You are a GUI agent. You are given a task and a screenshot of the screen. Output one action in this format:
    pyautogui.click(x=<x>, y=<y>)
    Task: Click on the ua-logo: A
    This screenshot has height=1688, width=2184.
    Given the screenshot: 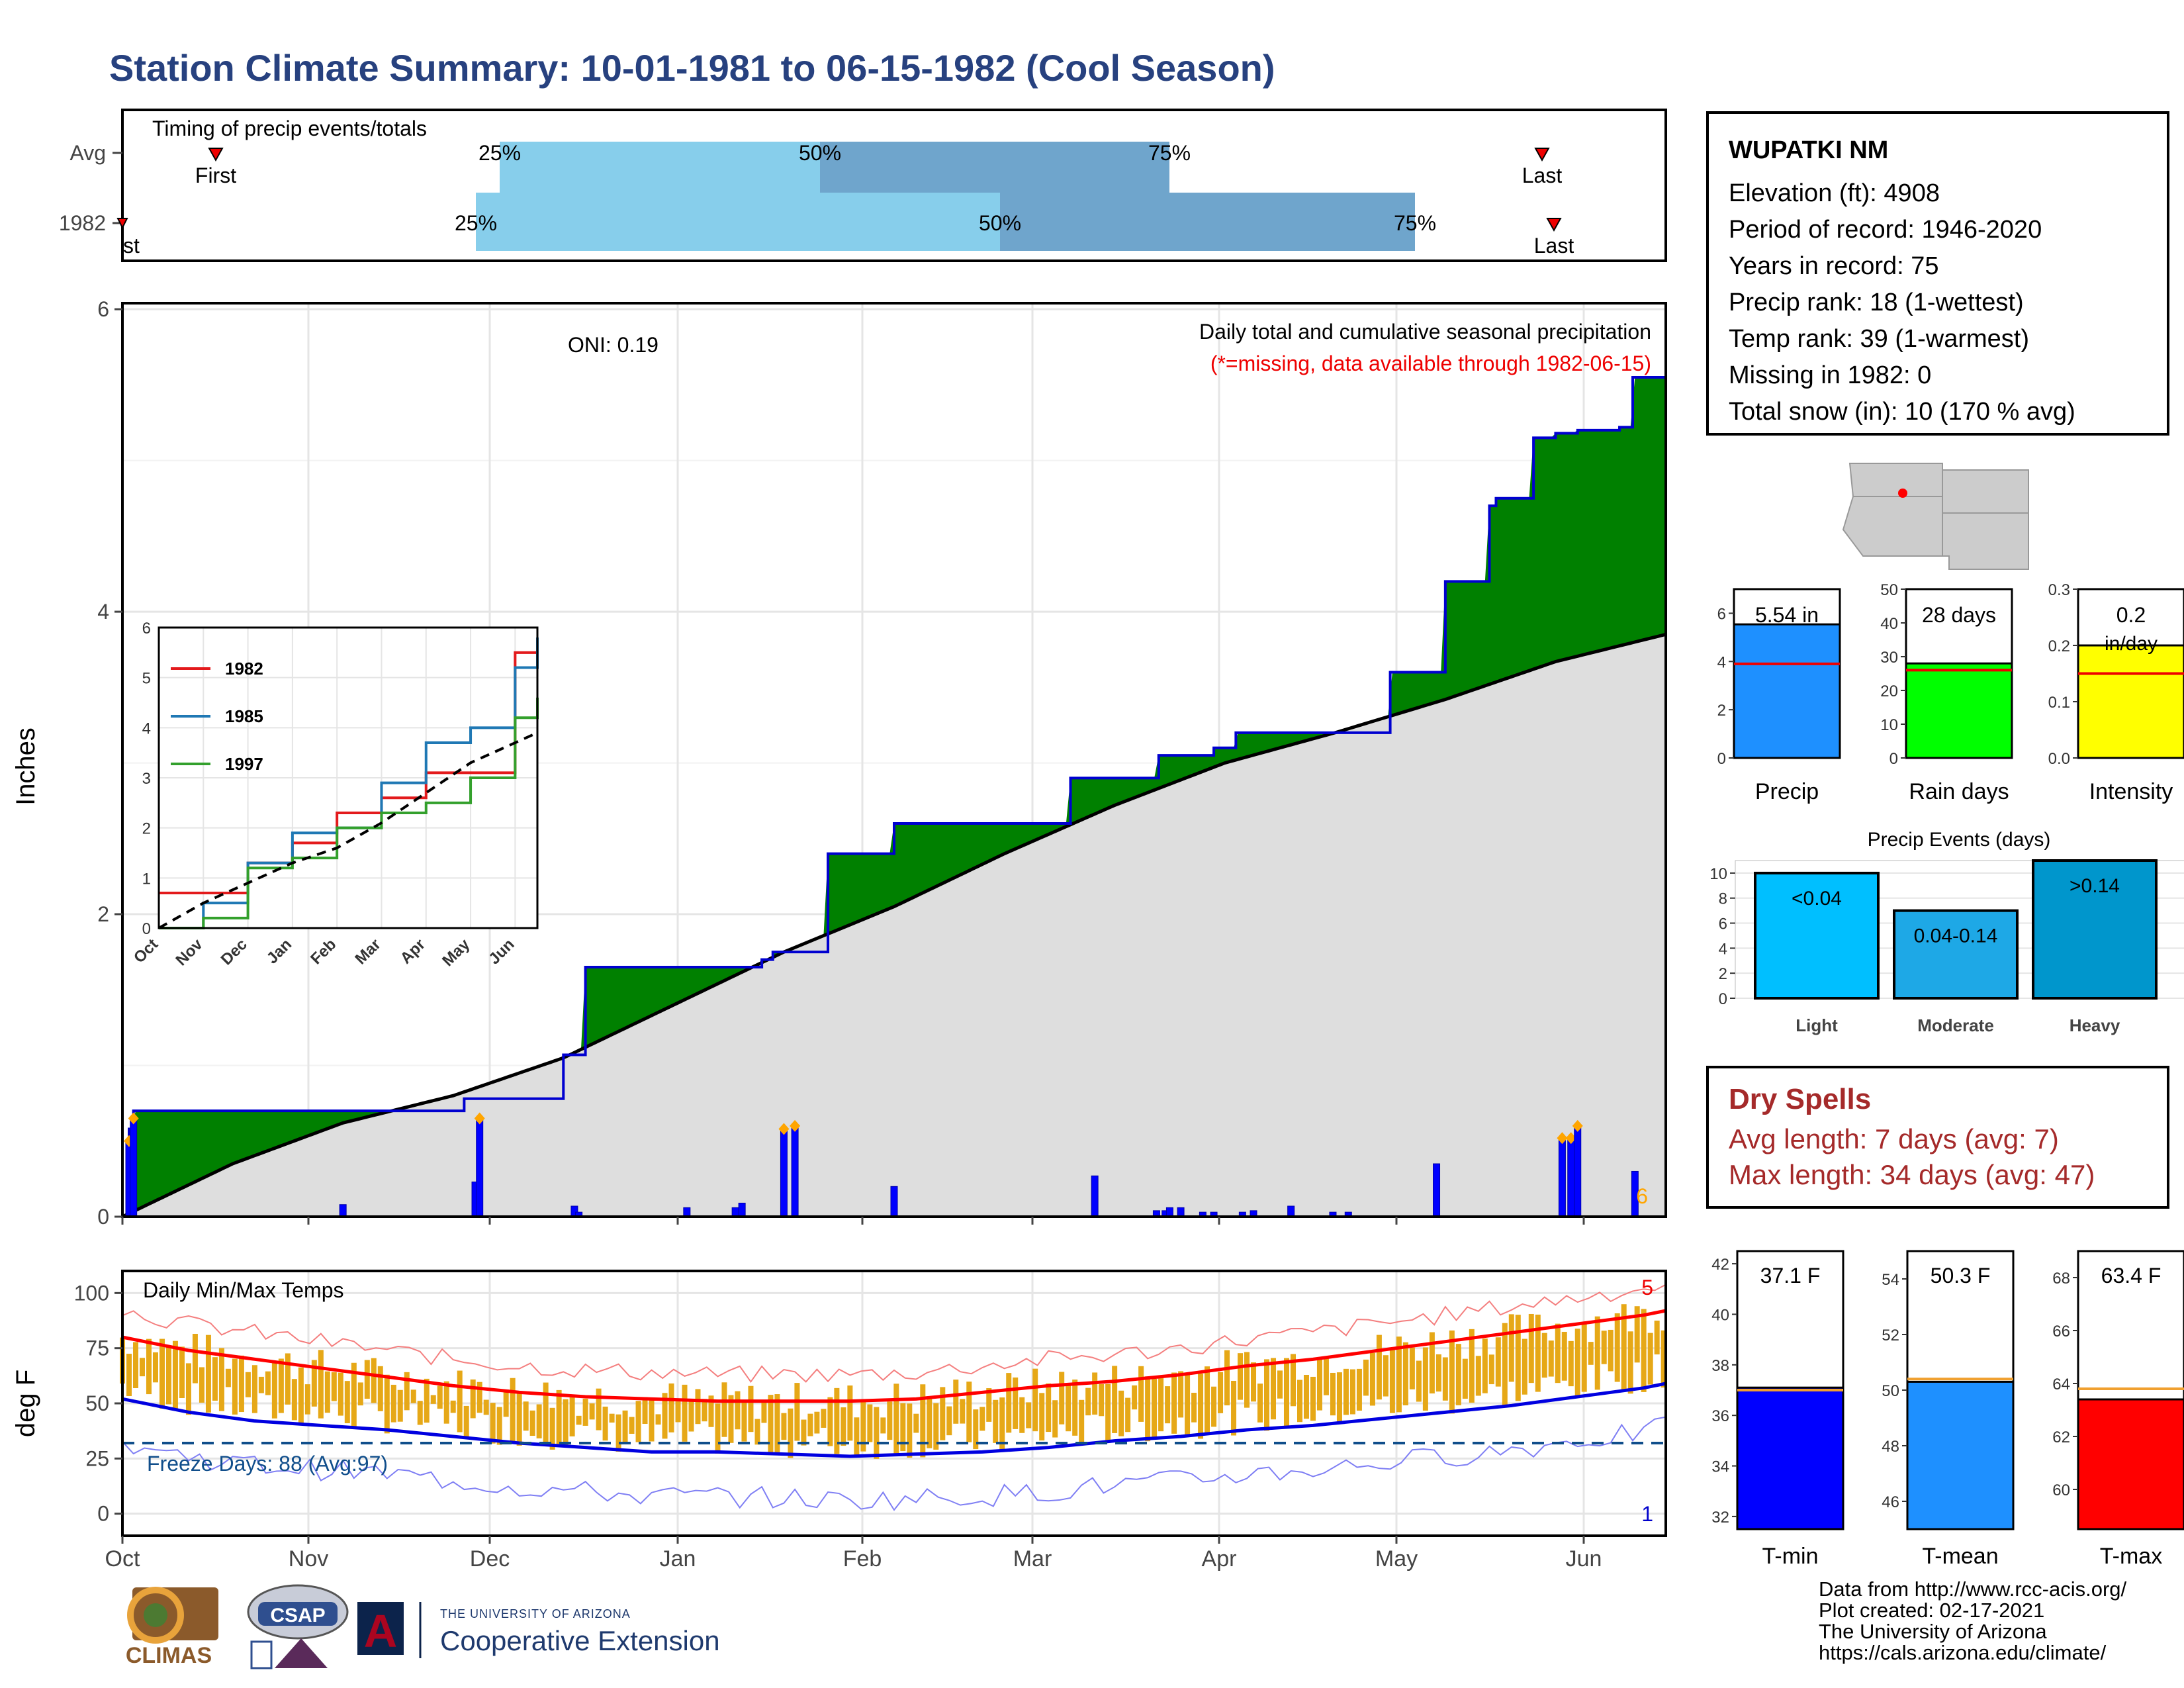 What is the action you would take?
    pyautogui.click(x=390, y=1630)
    